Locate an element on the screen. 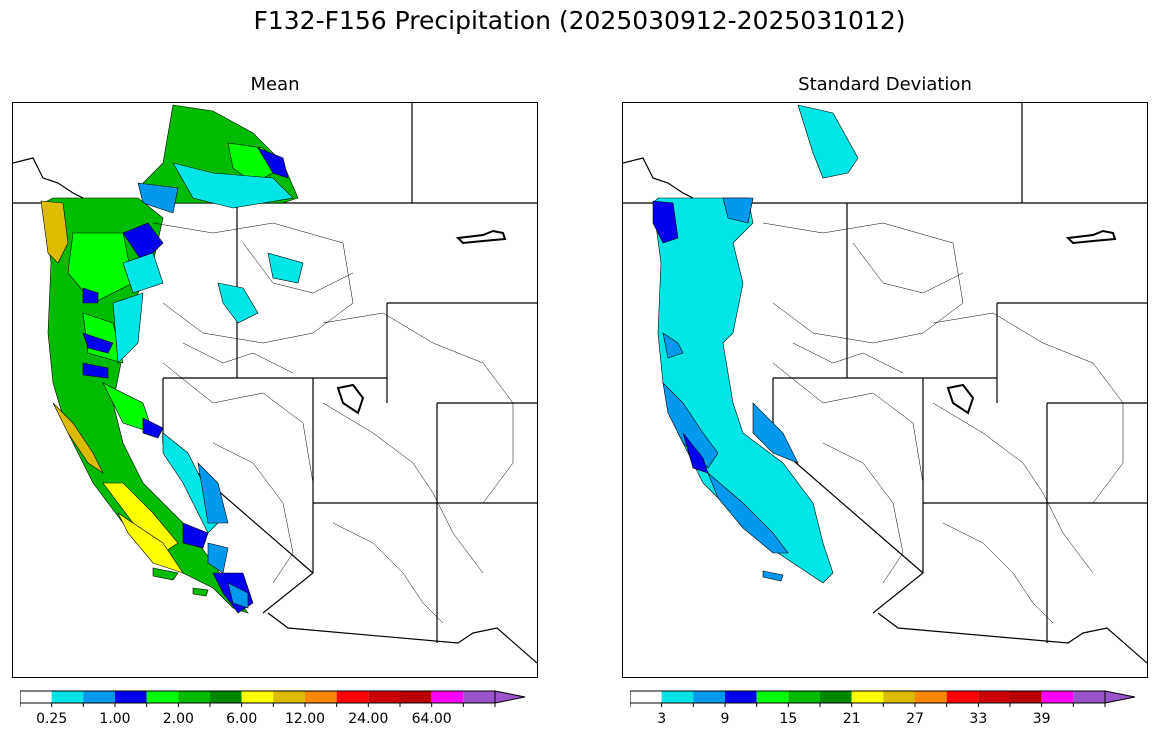 This screenshot has width=1159, height=741. colorbar-tick-label: 6.00 is located at coordinates (242, 719).